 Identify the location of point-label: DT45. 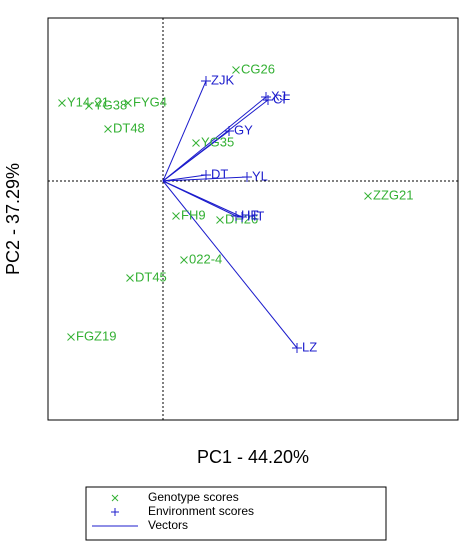
(151, 276).